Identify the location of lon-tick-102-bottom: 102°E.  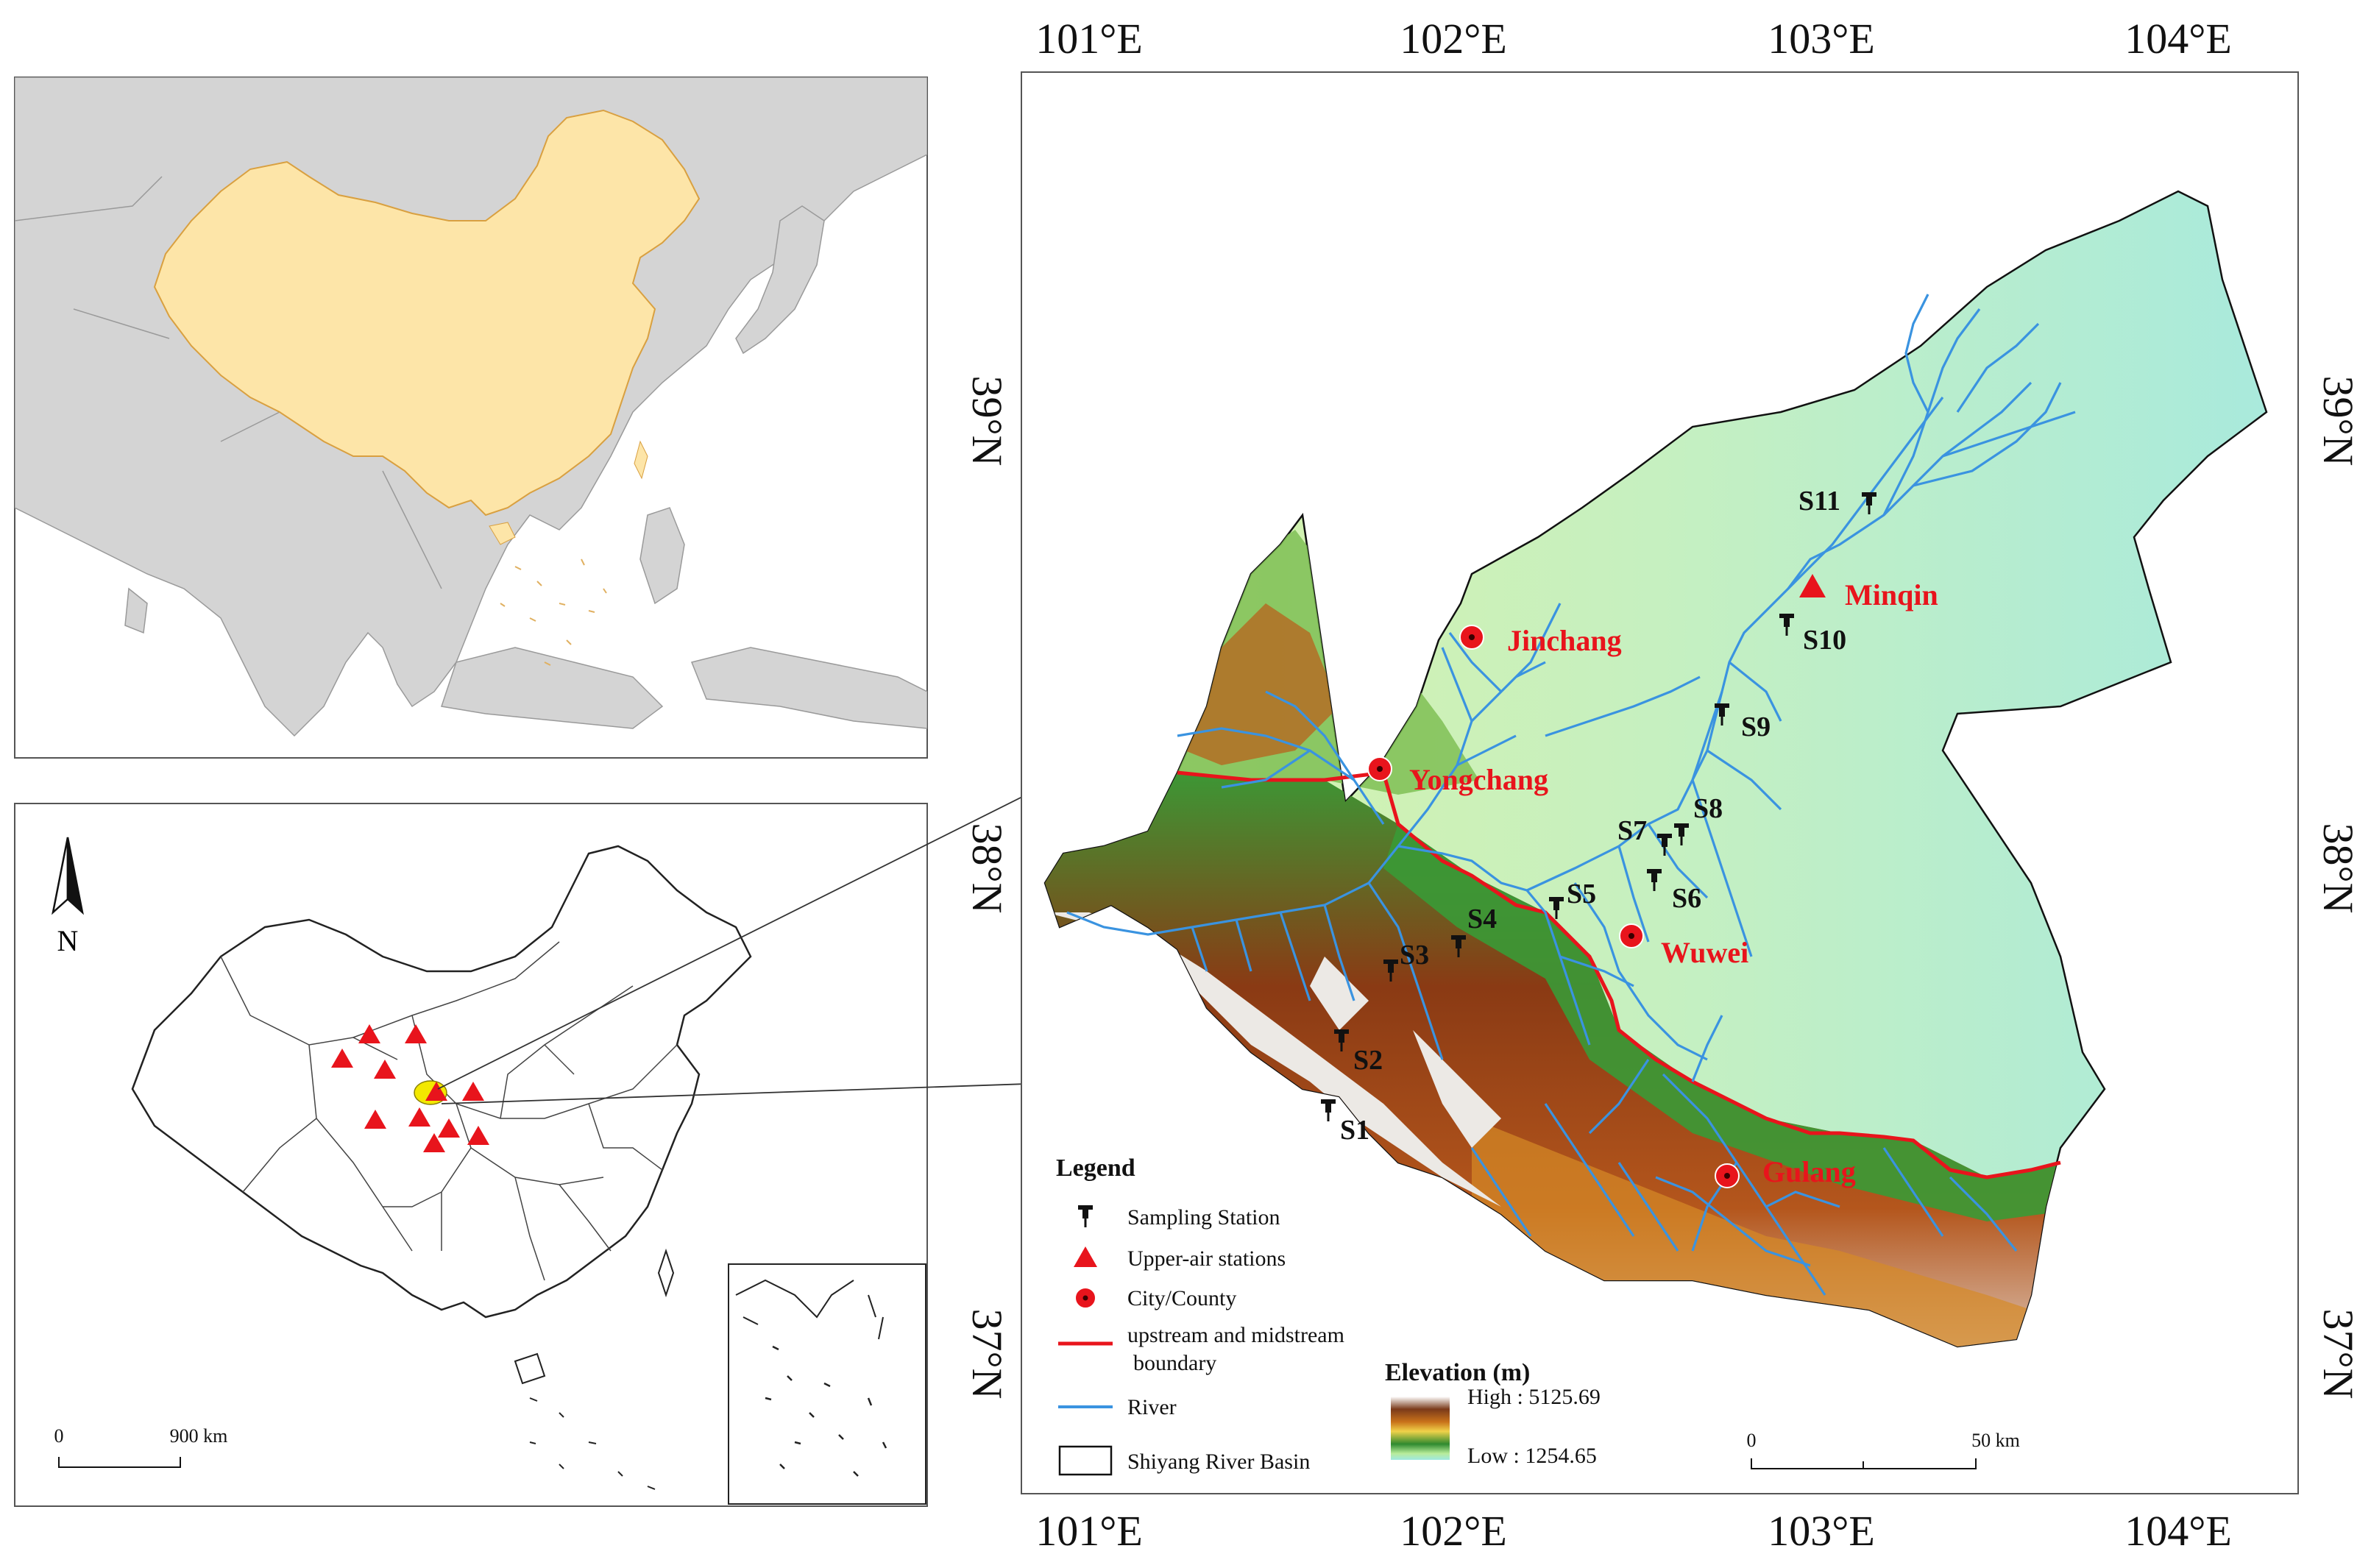
(1453, 1531).